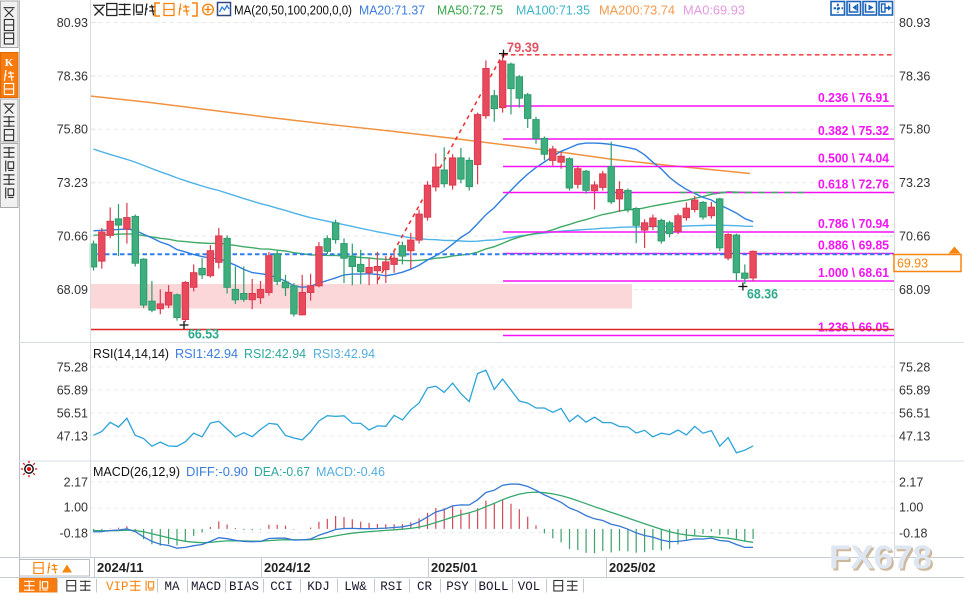  Describe the element at coordinates (762, 294) in the screenshot. I see `svg-text: 68.36` at that location.